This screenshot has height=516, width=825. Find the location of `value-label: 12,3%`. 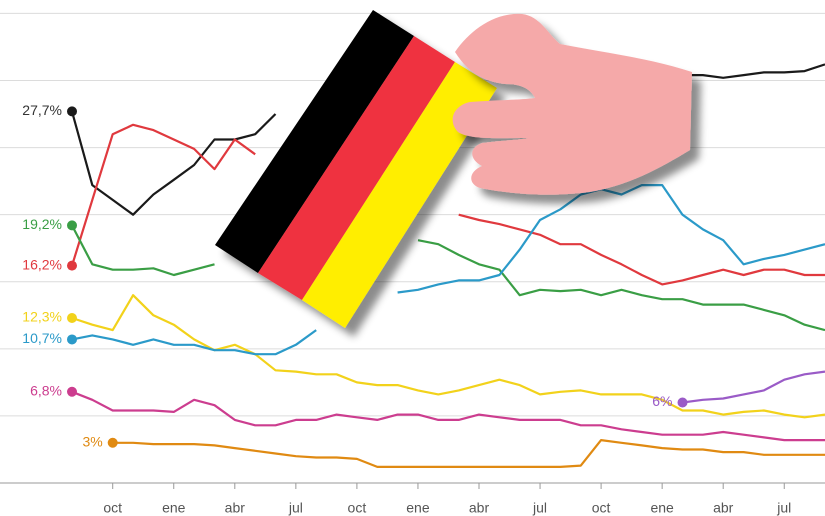

value-label: 12,3% is located at coordinates (42, 317).